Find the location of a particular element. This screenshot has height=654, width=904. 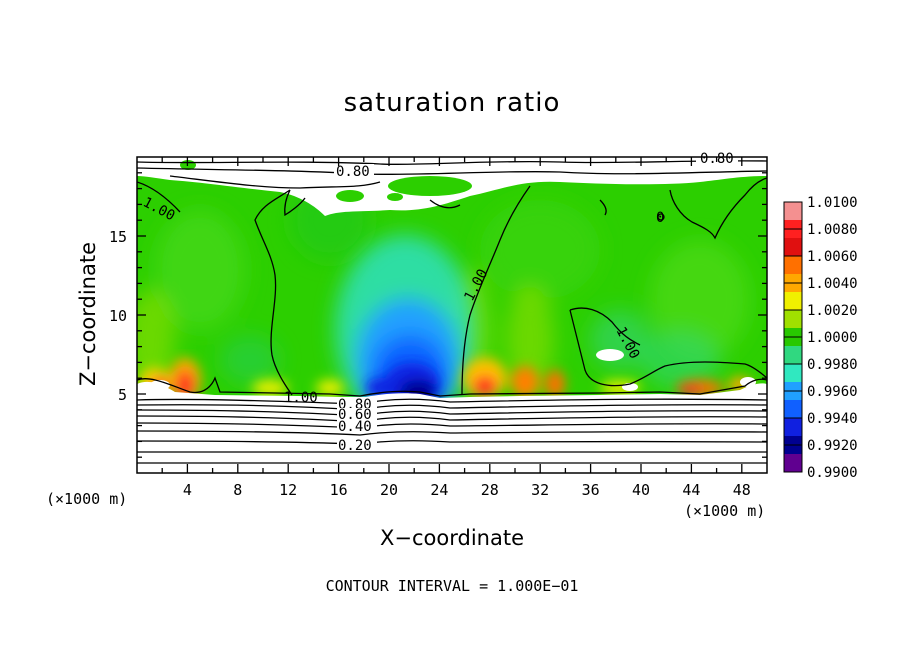

colorbar-tick-label: 0.9960 is located at coordinates (832, 392).